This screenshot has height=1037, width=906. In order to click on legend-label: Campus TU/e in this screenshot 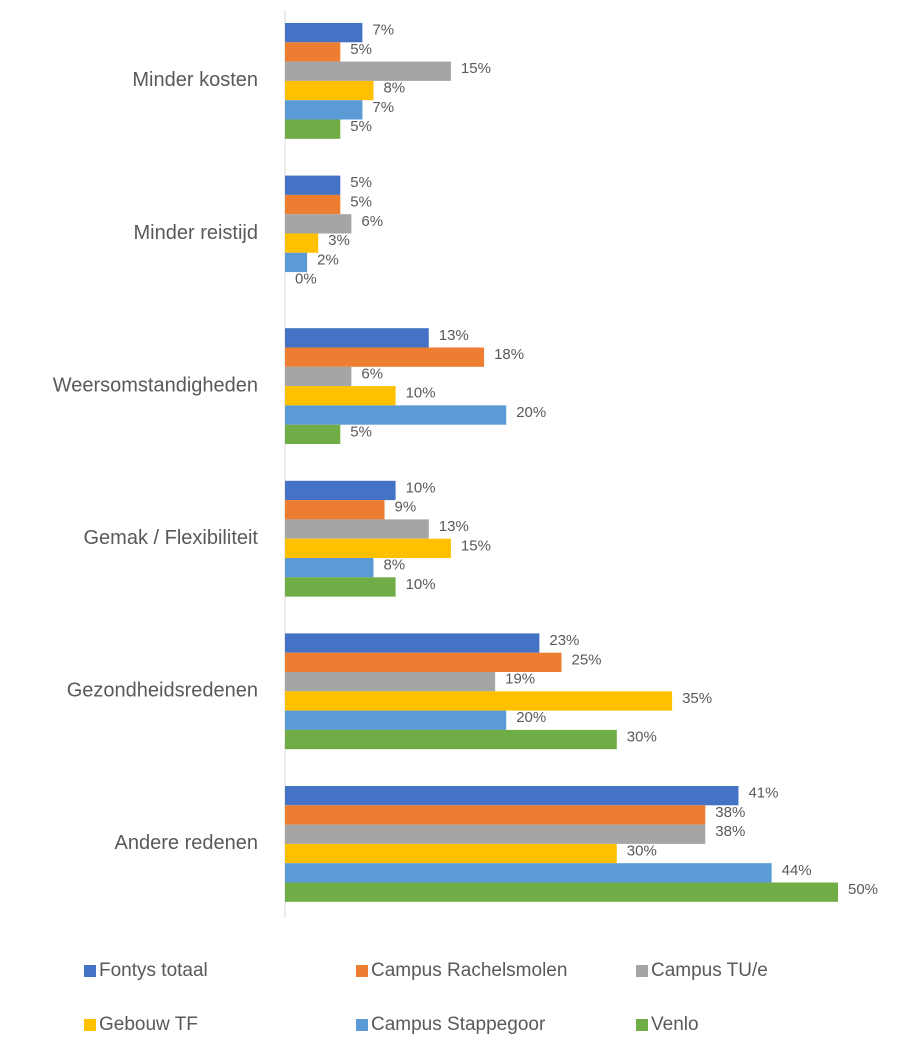, I will do `click(709, 970)`.